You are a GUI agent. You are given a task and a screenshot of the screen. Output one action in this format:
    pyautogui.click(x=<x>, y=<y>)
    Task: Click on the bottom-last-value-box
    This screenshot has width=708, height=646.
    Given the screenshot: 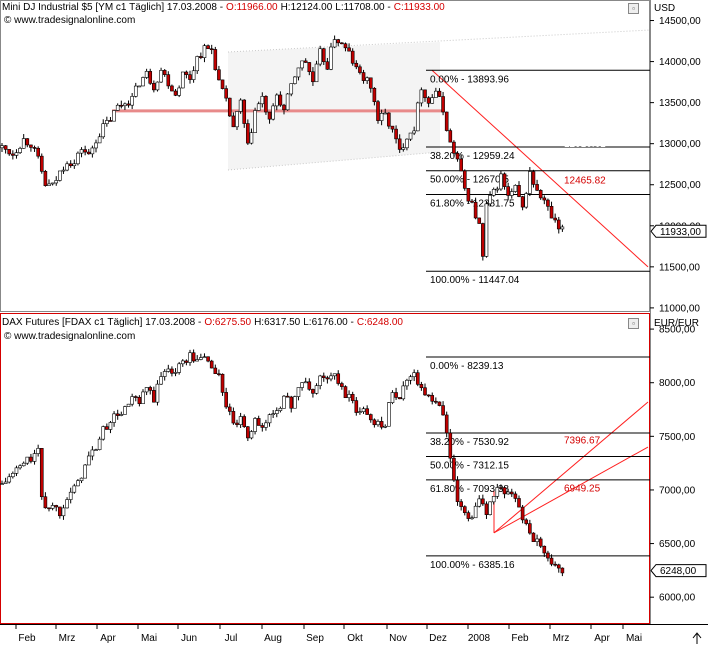 What is the action you would take?
    pyautogui.click(x=678, y=571)
    